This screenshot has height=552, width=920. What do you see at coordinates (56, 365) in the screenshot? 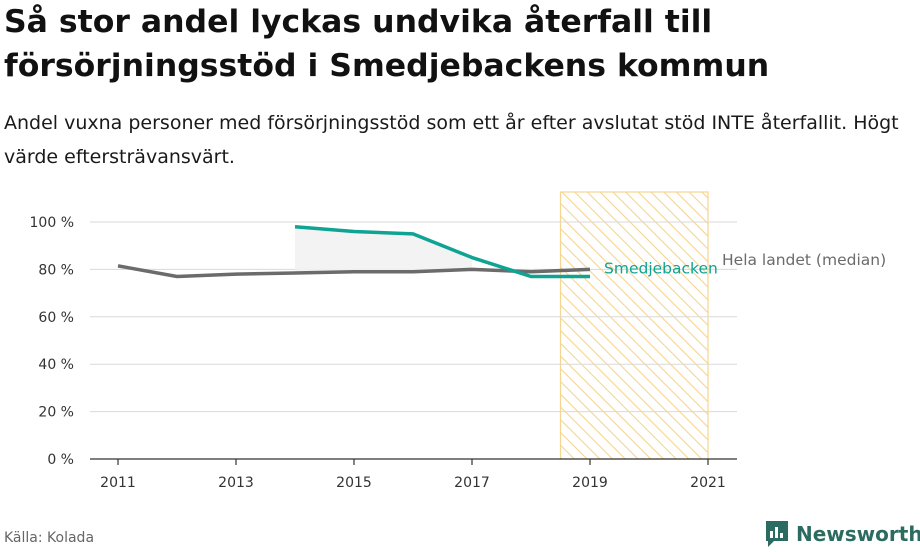
I see `y-tick-label: 40 %` at bounding box center [56, 365].